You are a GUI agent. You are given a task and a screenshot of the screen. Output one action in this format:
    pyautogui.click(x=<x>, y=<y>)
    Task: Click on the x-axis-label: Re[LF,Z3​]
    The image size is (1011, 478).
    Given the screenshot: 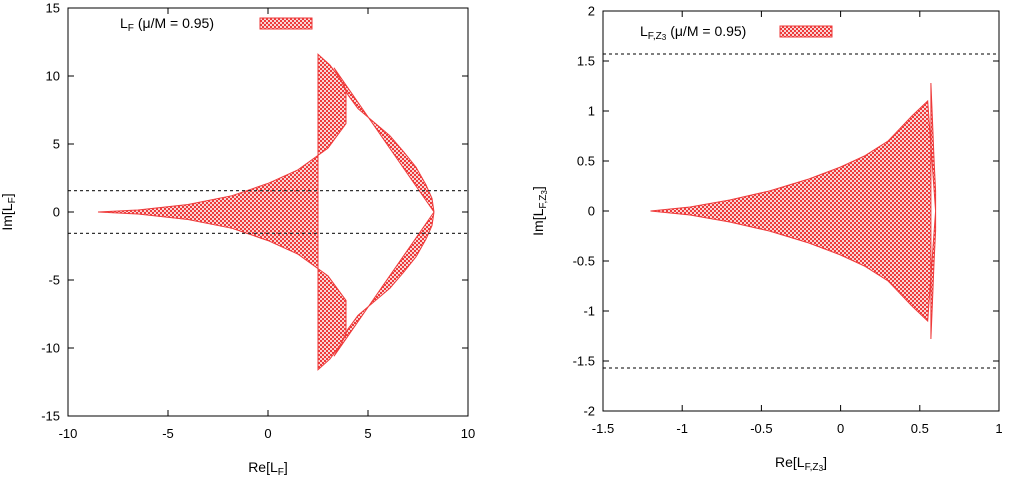 What is the action you would take?
    pyautogui.click(x=801, y=463)
    